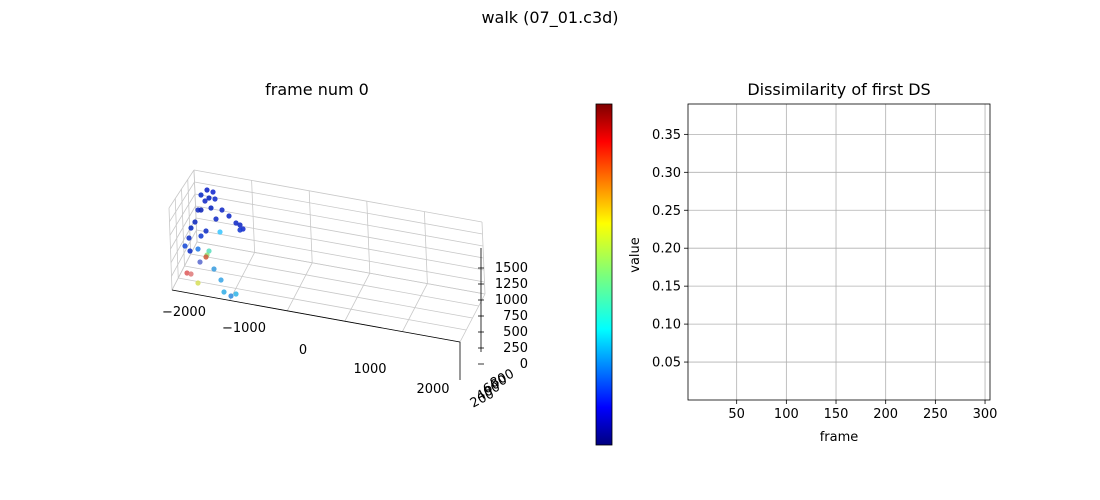 The height and width of the screenshot is (500, 1100). I want to click on line-x-tick-label: 250, so click(935, 414).